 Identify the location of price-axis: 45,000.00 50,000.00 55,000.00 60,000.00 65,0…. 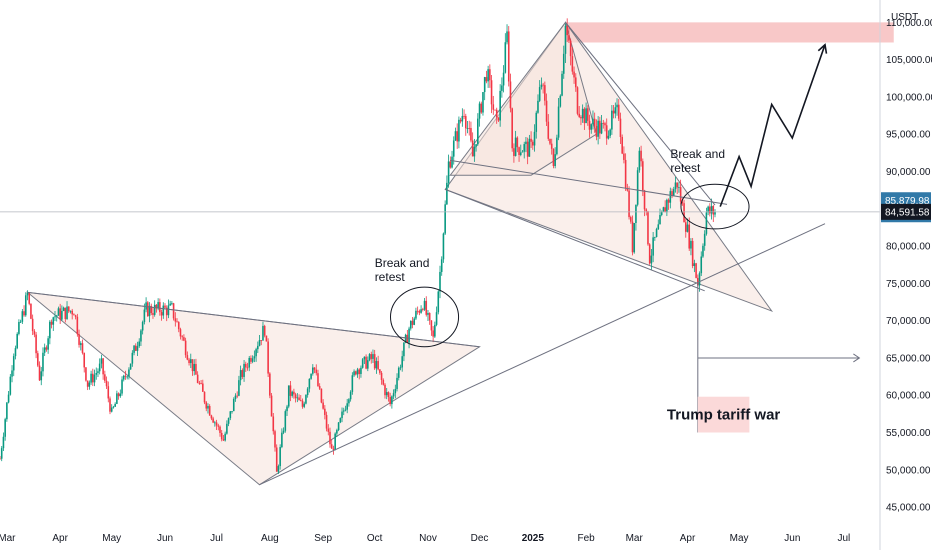
(909, 266).